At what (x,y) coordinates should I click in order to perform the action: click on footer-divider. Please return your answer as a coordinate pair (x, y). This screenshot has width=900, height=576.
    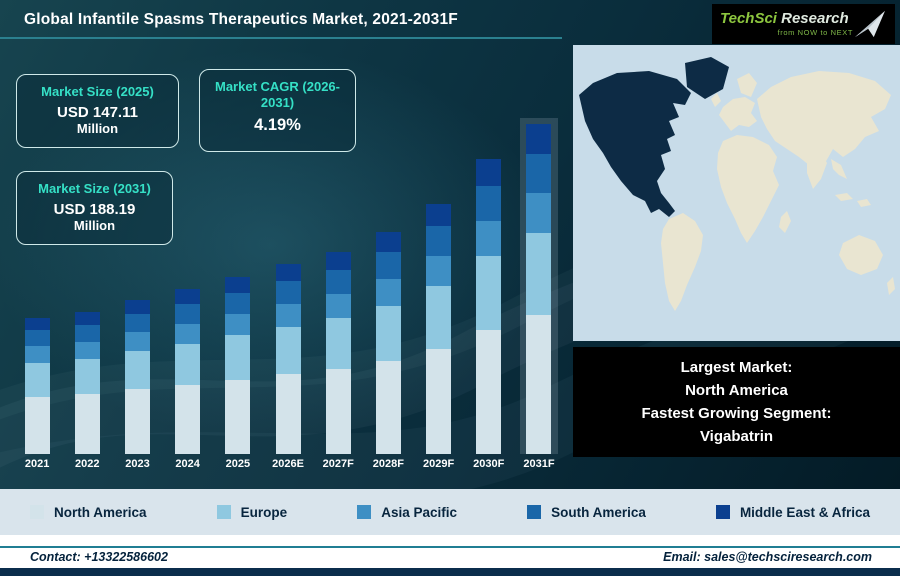
    Looking at the image, I should click on (450, 547).